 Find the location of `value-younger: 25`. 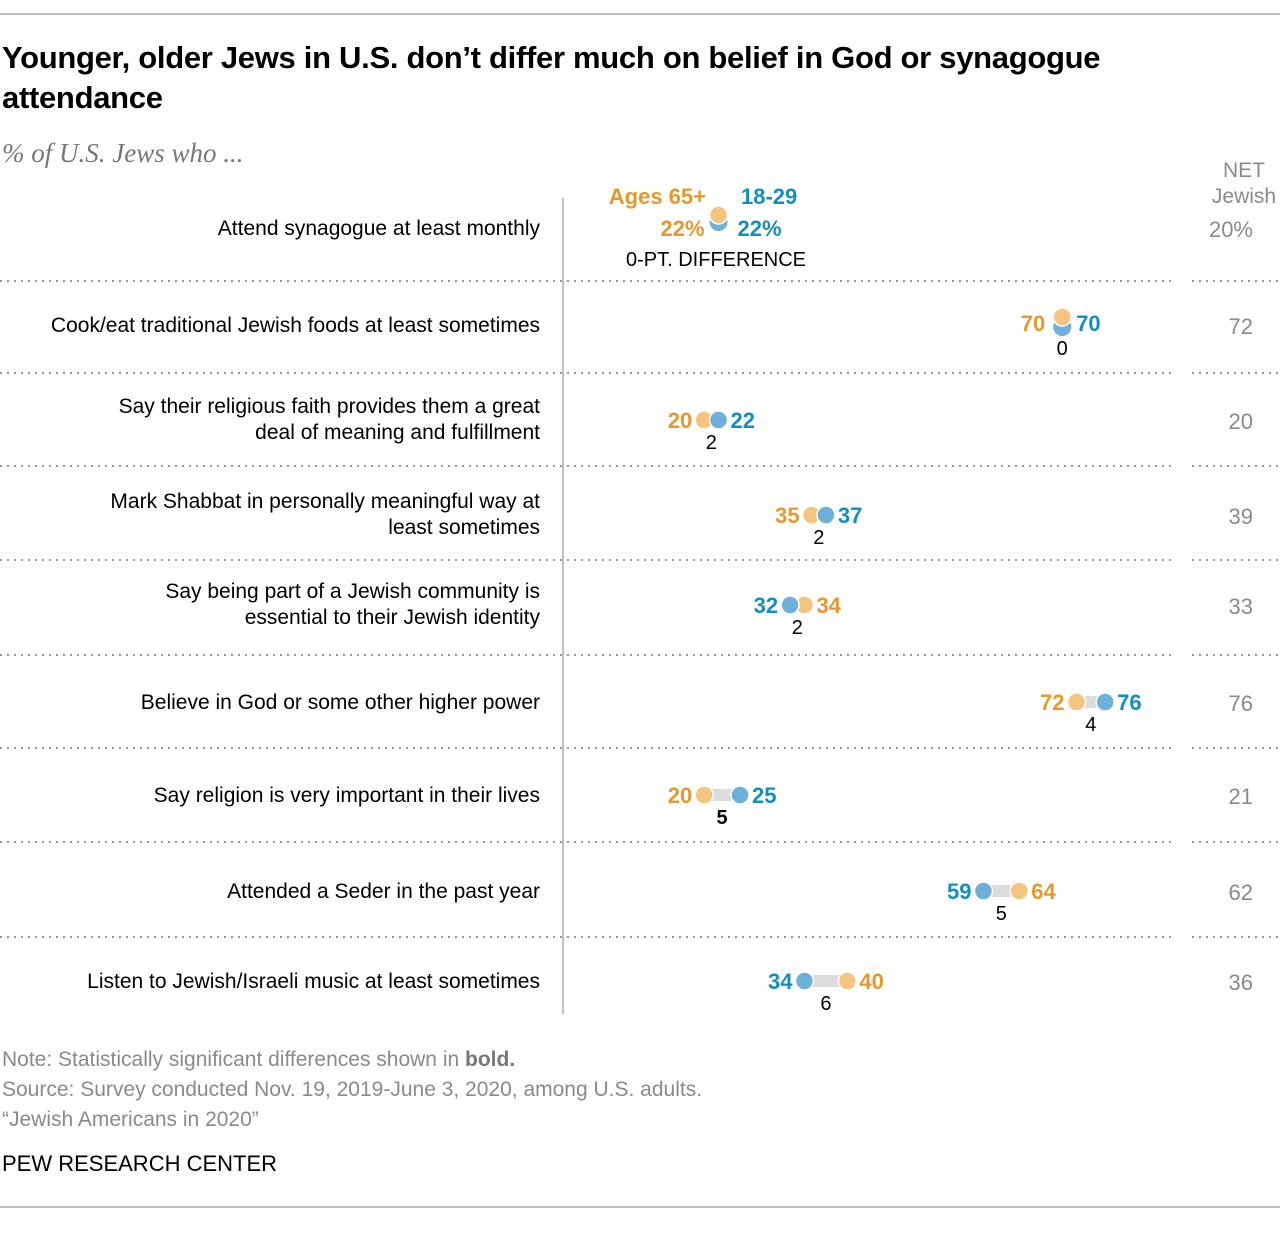

value-younger: 25 is located at coordinates (764, 795).